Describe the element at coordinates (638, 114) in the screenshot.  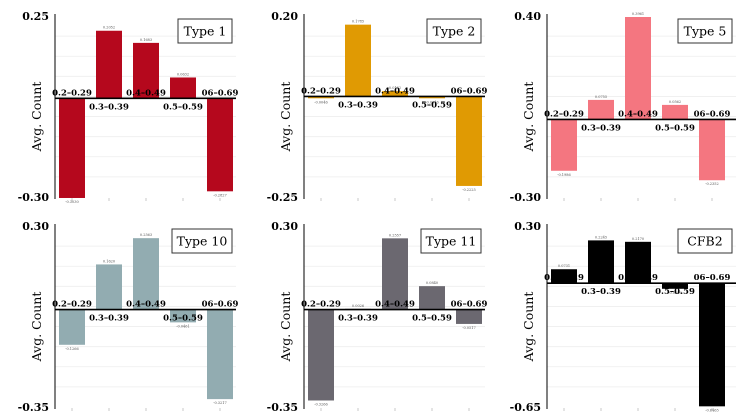
I see `type-5-category-label-3: 0.4–0.49` at that location.